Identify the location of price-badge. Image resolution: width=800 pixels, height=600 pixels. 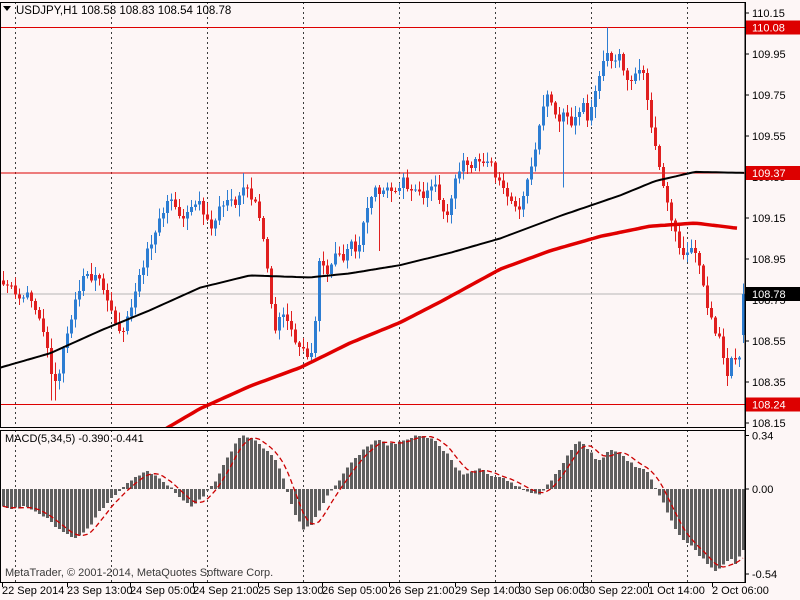
(773, 293).